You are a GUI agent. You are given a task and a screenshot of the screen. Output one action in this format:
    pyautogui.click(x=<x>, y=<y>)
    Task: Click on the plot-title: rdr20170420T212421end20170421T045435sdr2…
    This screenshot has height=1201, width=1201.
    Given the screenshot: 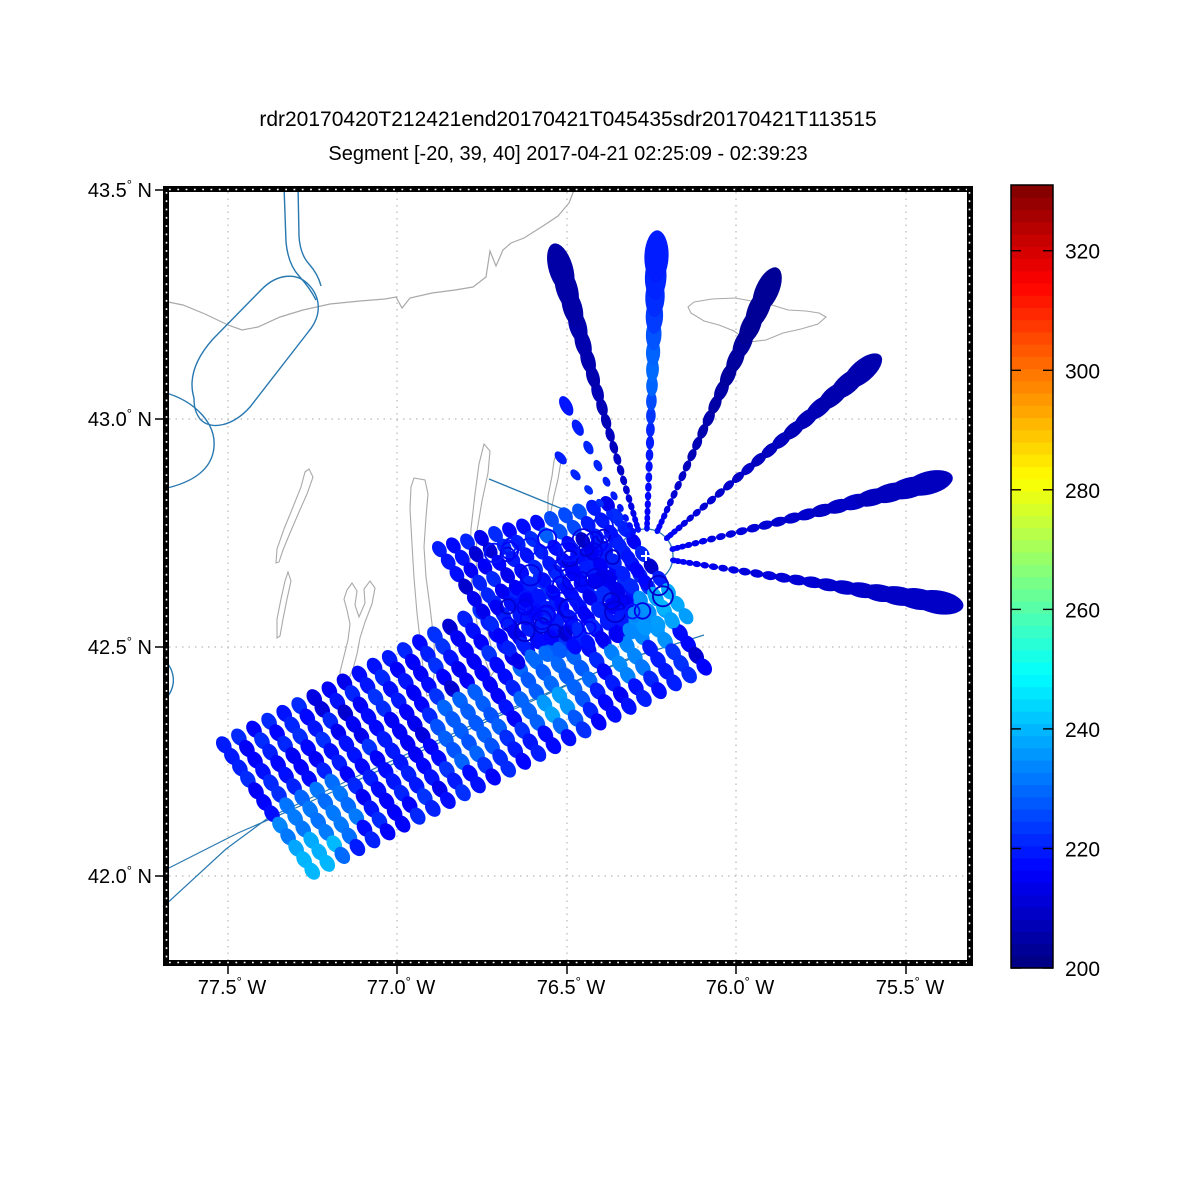 What is the action you would take?
    pyautogui.click(x=568, y=119)
    